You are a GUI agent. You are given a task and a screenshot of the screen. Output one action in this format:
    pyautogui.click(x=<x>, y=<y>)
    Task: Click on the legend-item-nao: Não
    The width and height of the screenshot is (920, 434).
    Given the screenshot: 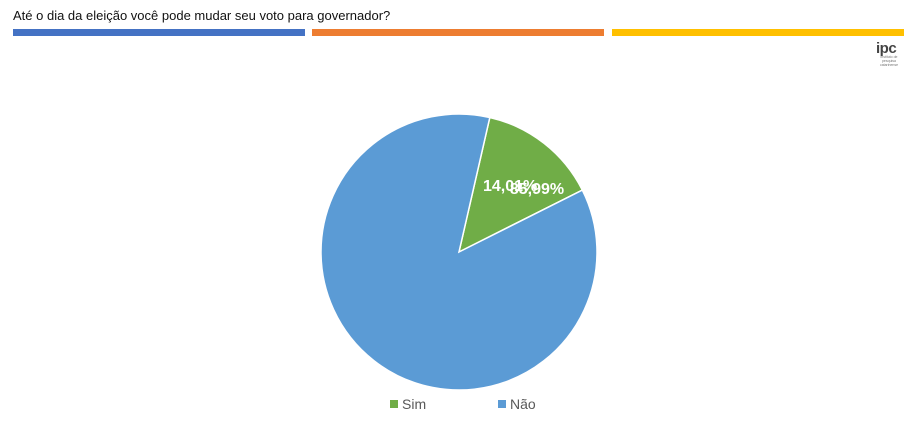 What is the action you would take?
    pyautogui.click(x=517, y=404)
    